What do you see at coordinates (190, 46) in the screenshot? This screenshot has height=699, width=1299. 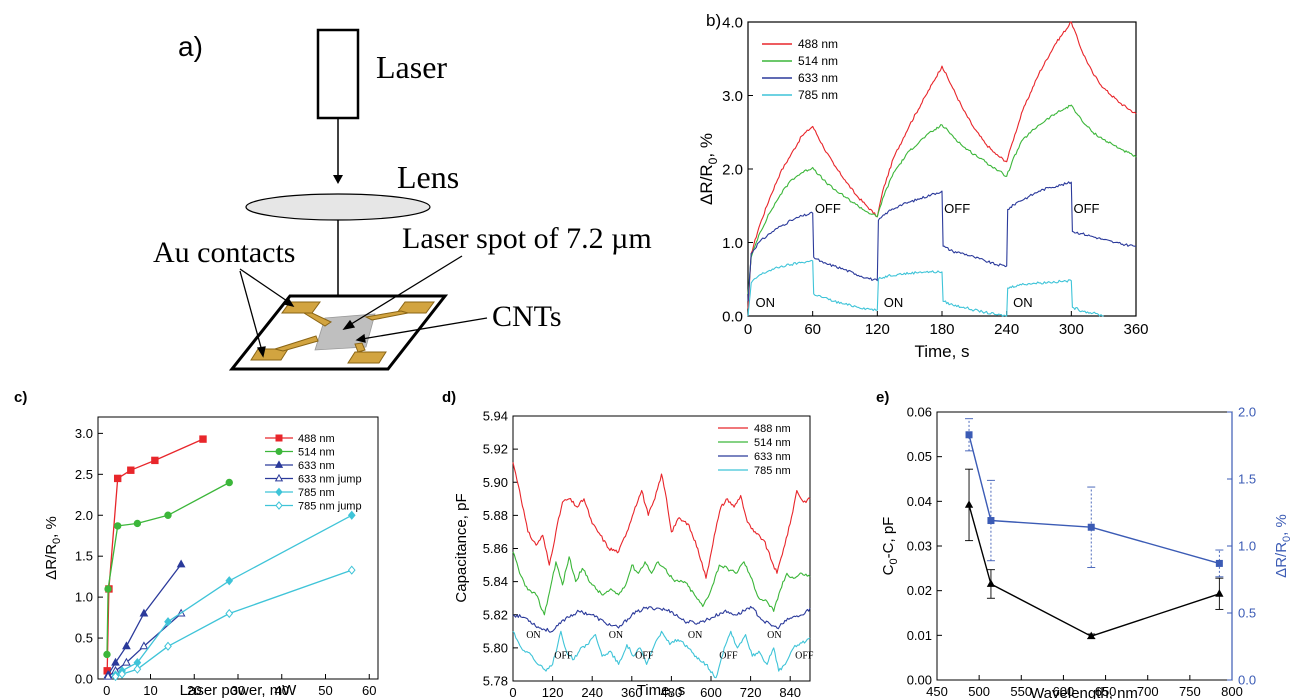 I see `panel-label-a: a)` at bounding box center [190, 46].